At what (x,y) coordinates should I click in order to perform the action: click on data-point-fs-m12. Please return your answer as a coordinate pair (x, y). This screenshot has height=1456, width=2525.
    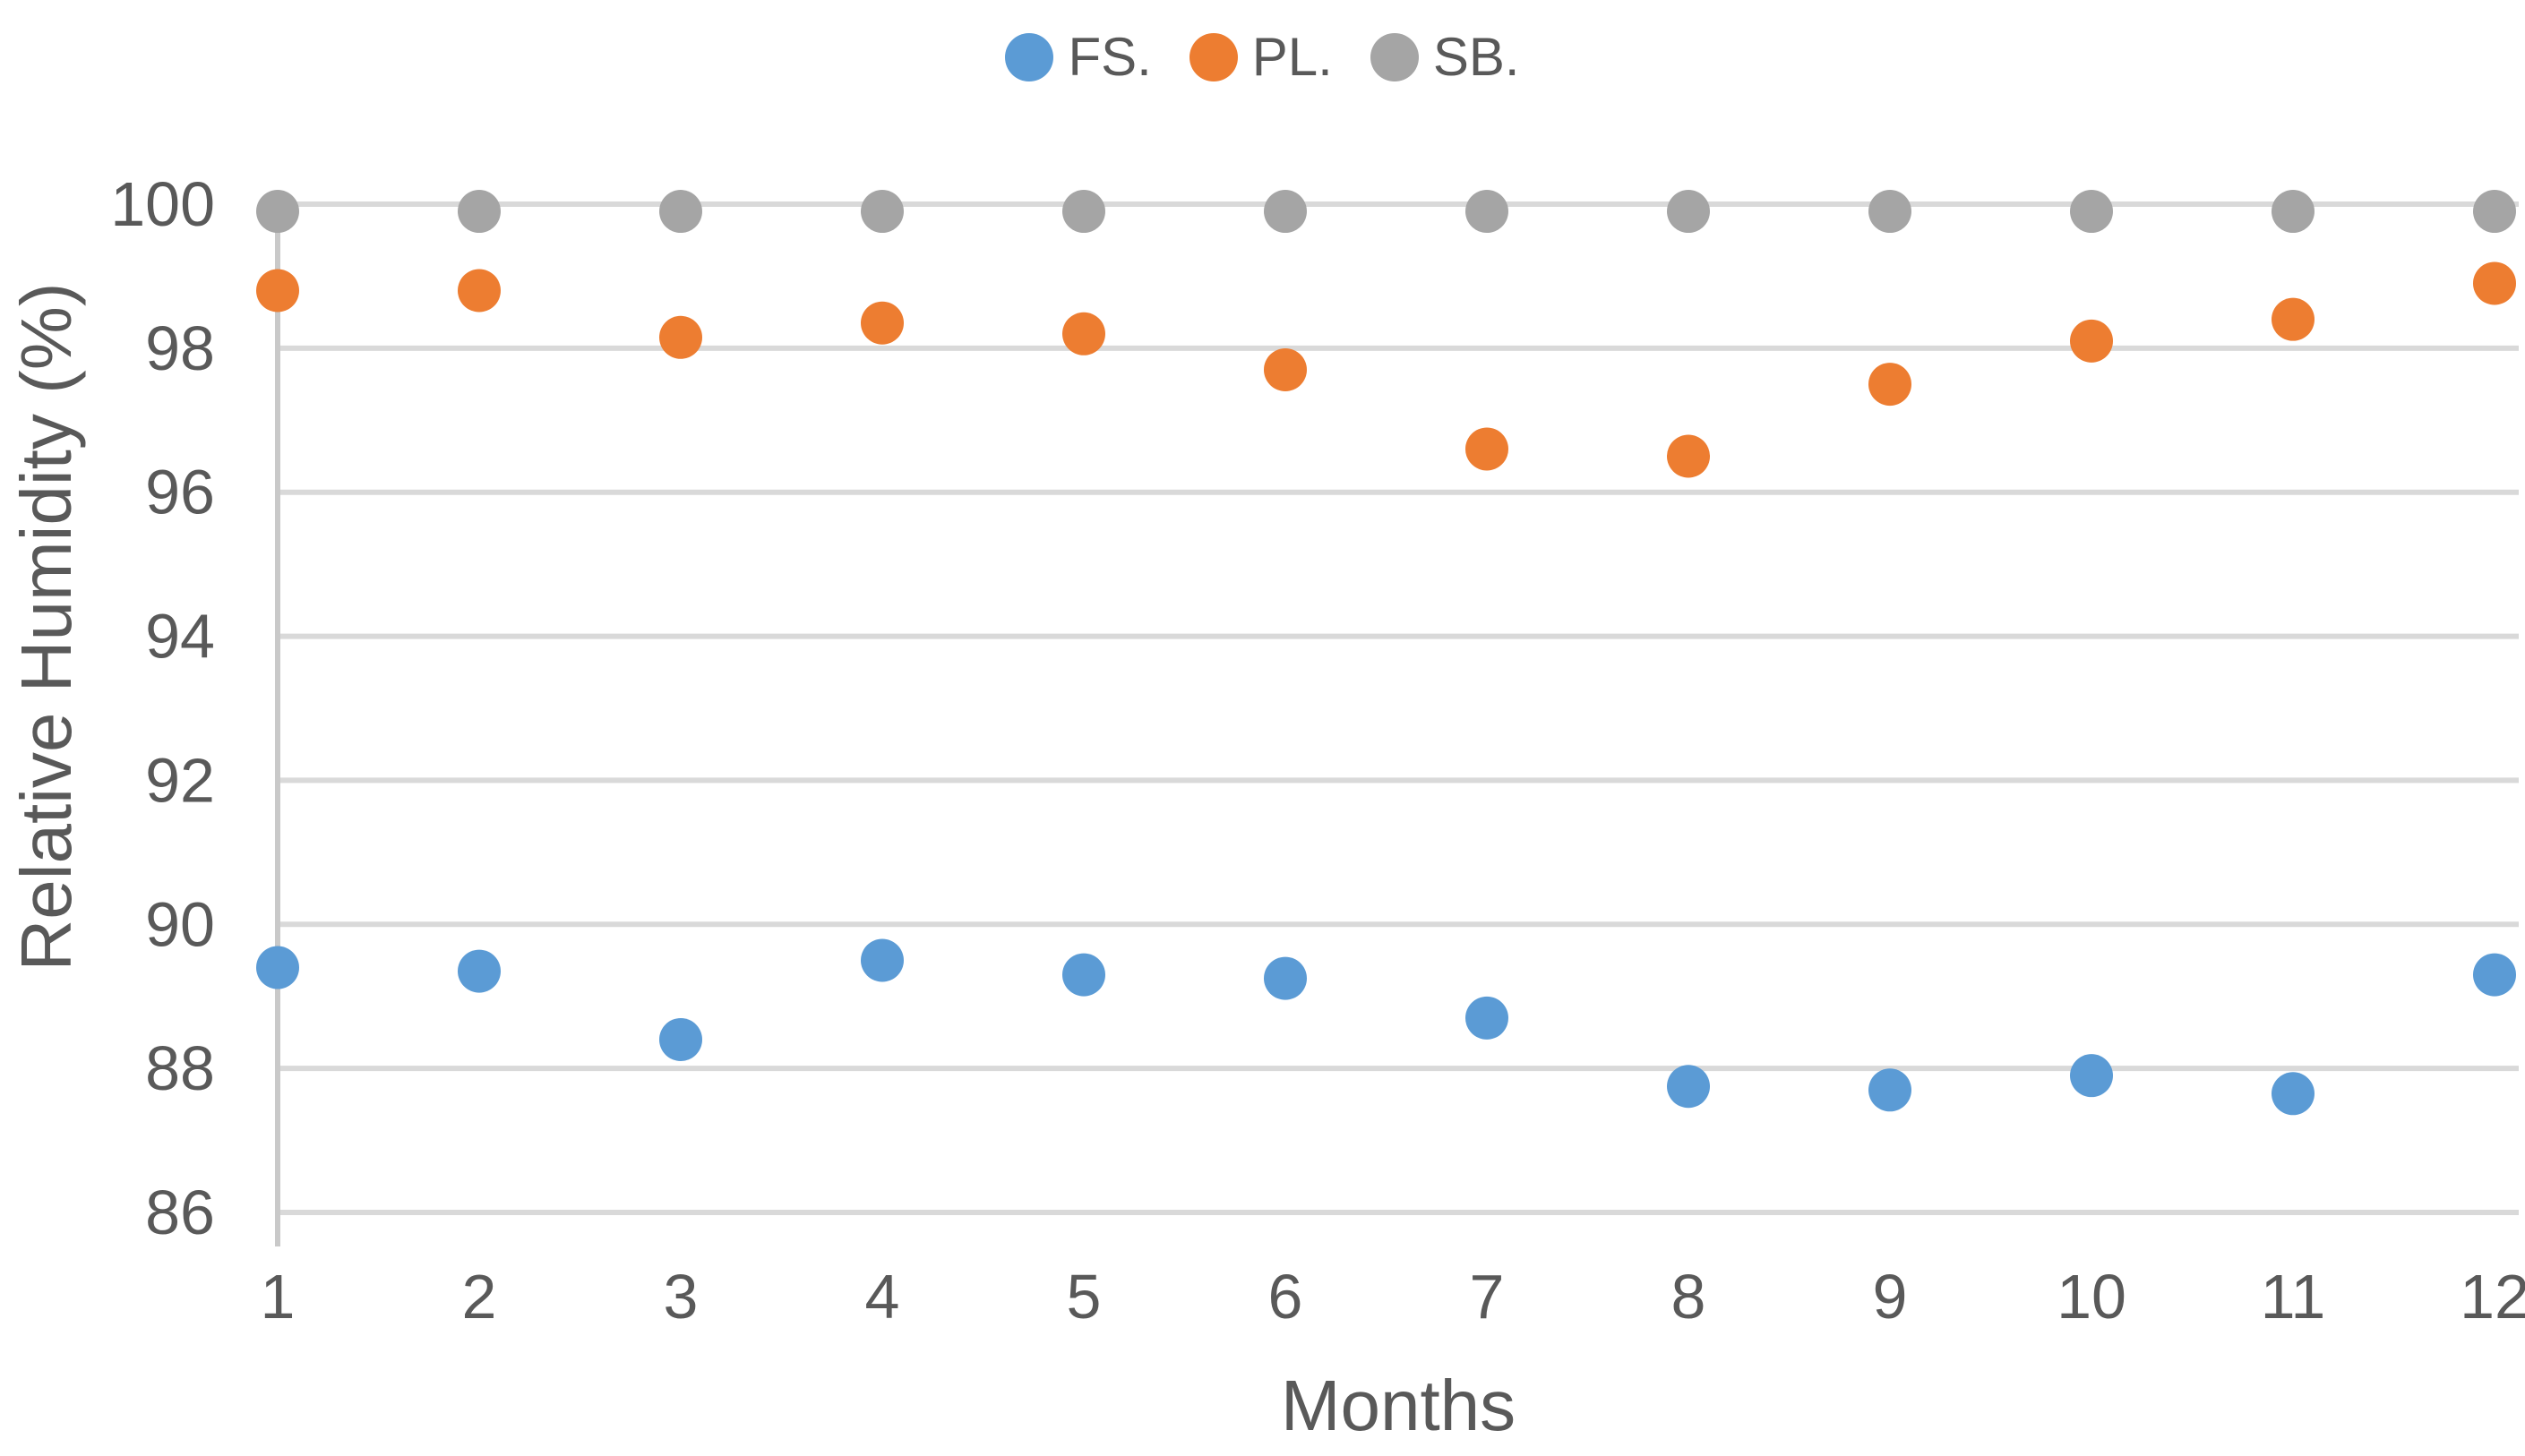
    Looking at the image, I should click on (2494, 975).